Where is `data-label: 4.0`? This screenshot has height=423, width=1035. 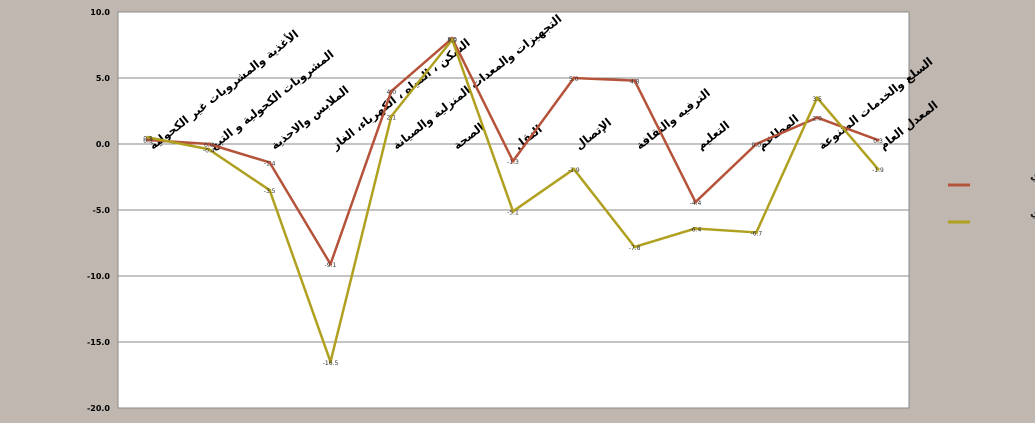
data-label: 4.0 is located at coordinates (392, 92).